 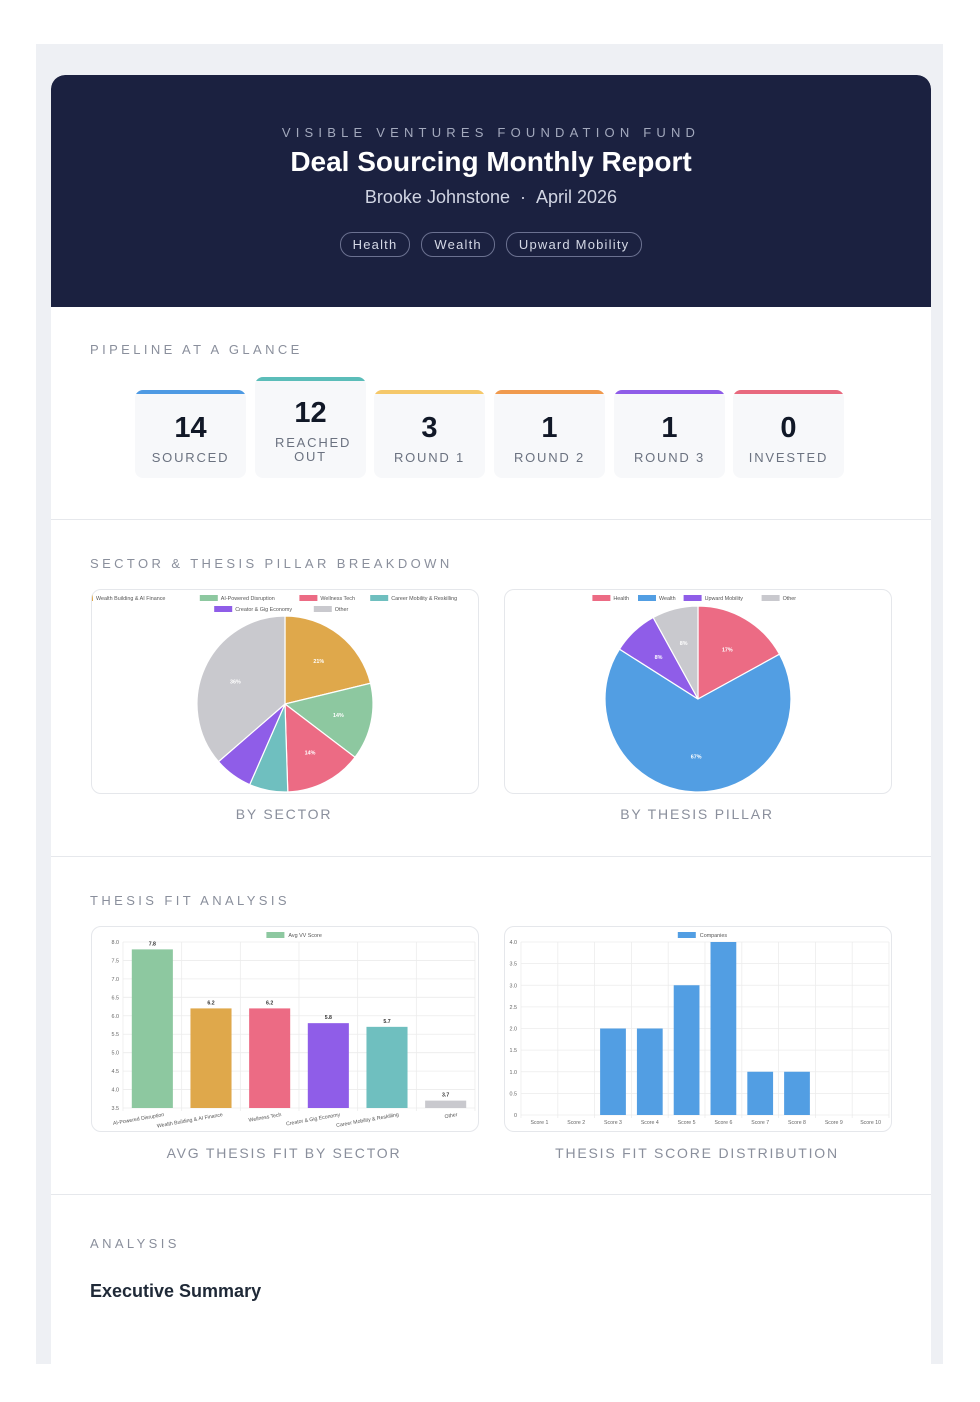 What do you see at coordinates (310, 427) in the screenshot?
I see `kpi-reached-out: 12 REACHED OUT` at bounding box center [310, 427].